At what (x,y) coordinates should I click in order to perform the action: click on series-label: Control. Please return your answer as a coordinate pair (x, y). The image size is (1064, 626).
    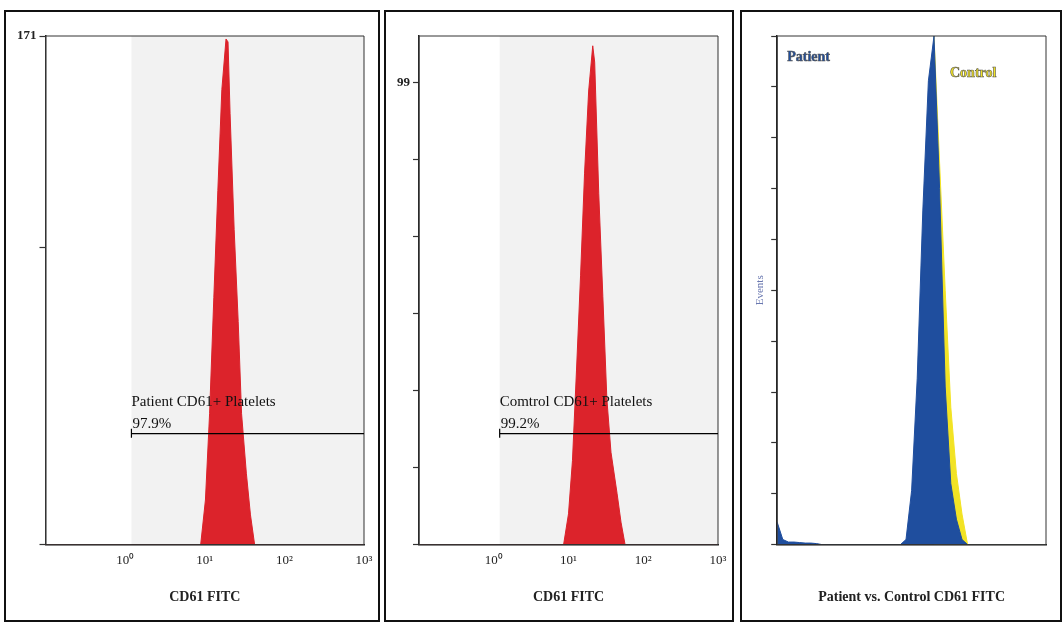
    Looking at the image, I should click on (973, 72).